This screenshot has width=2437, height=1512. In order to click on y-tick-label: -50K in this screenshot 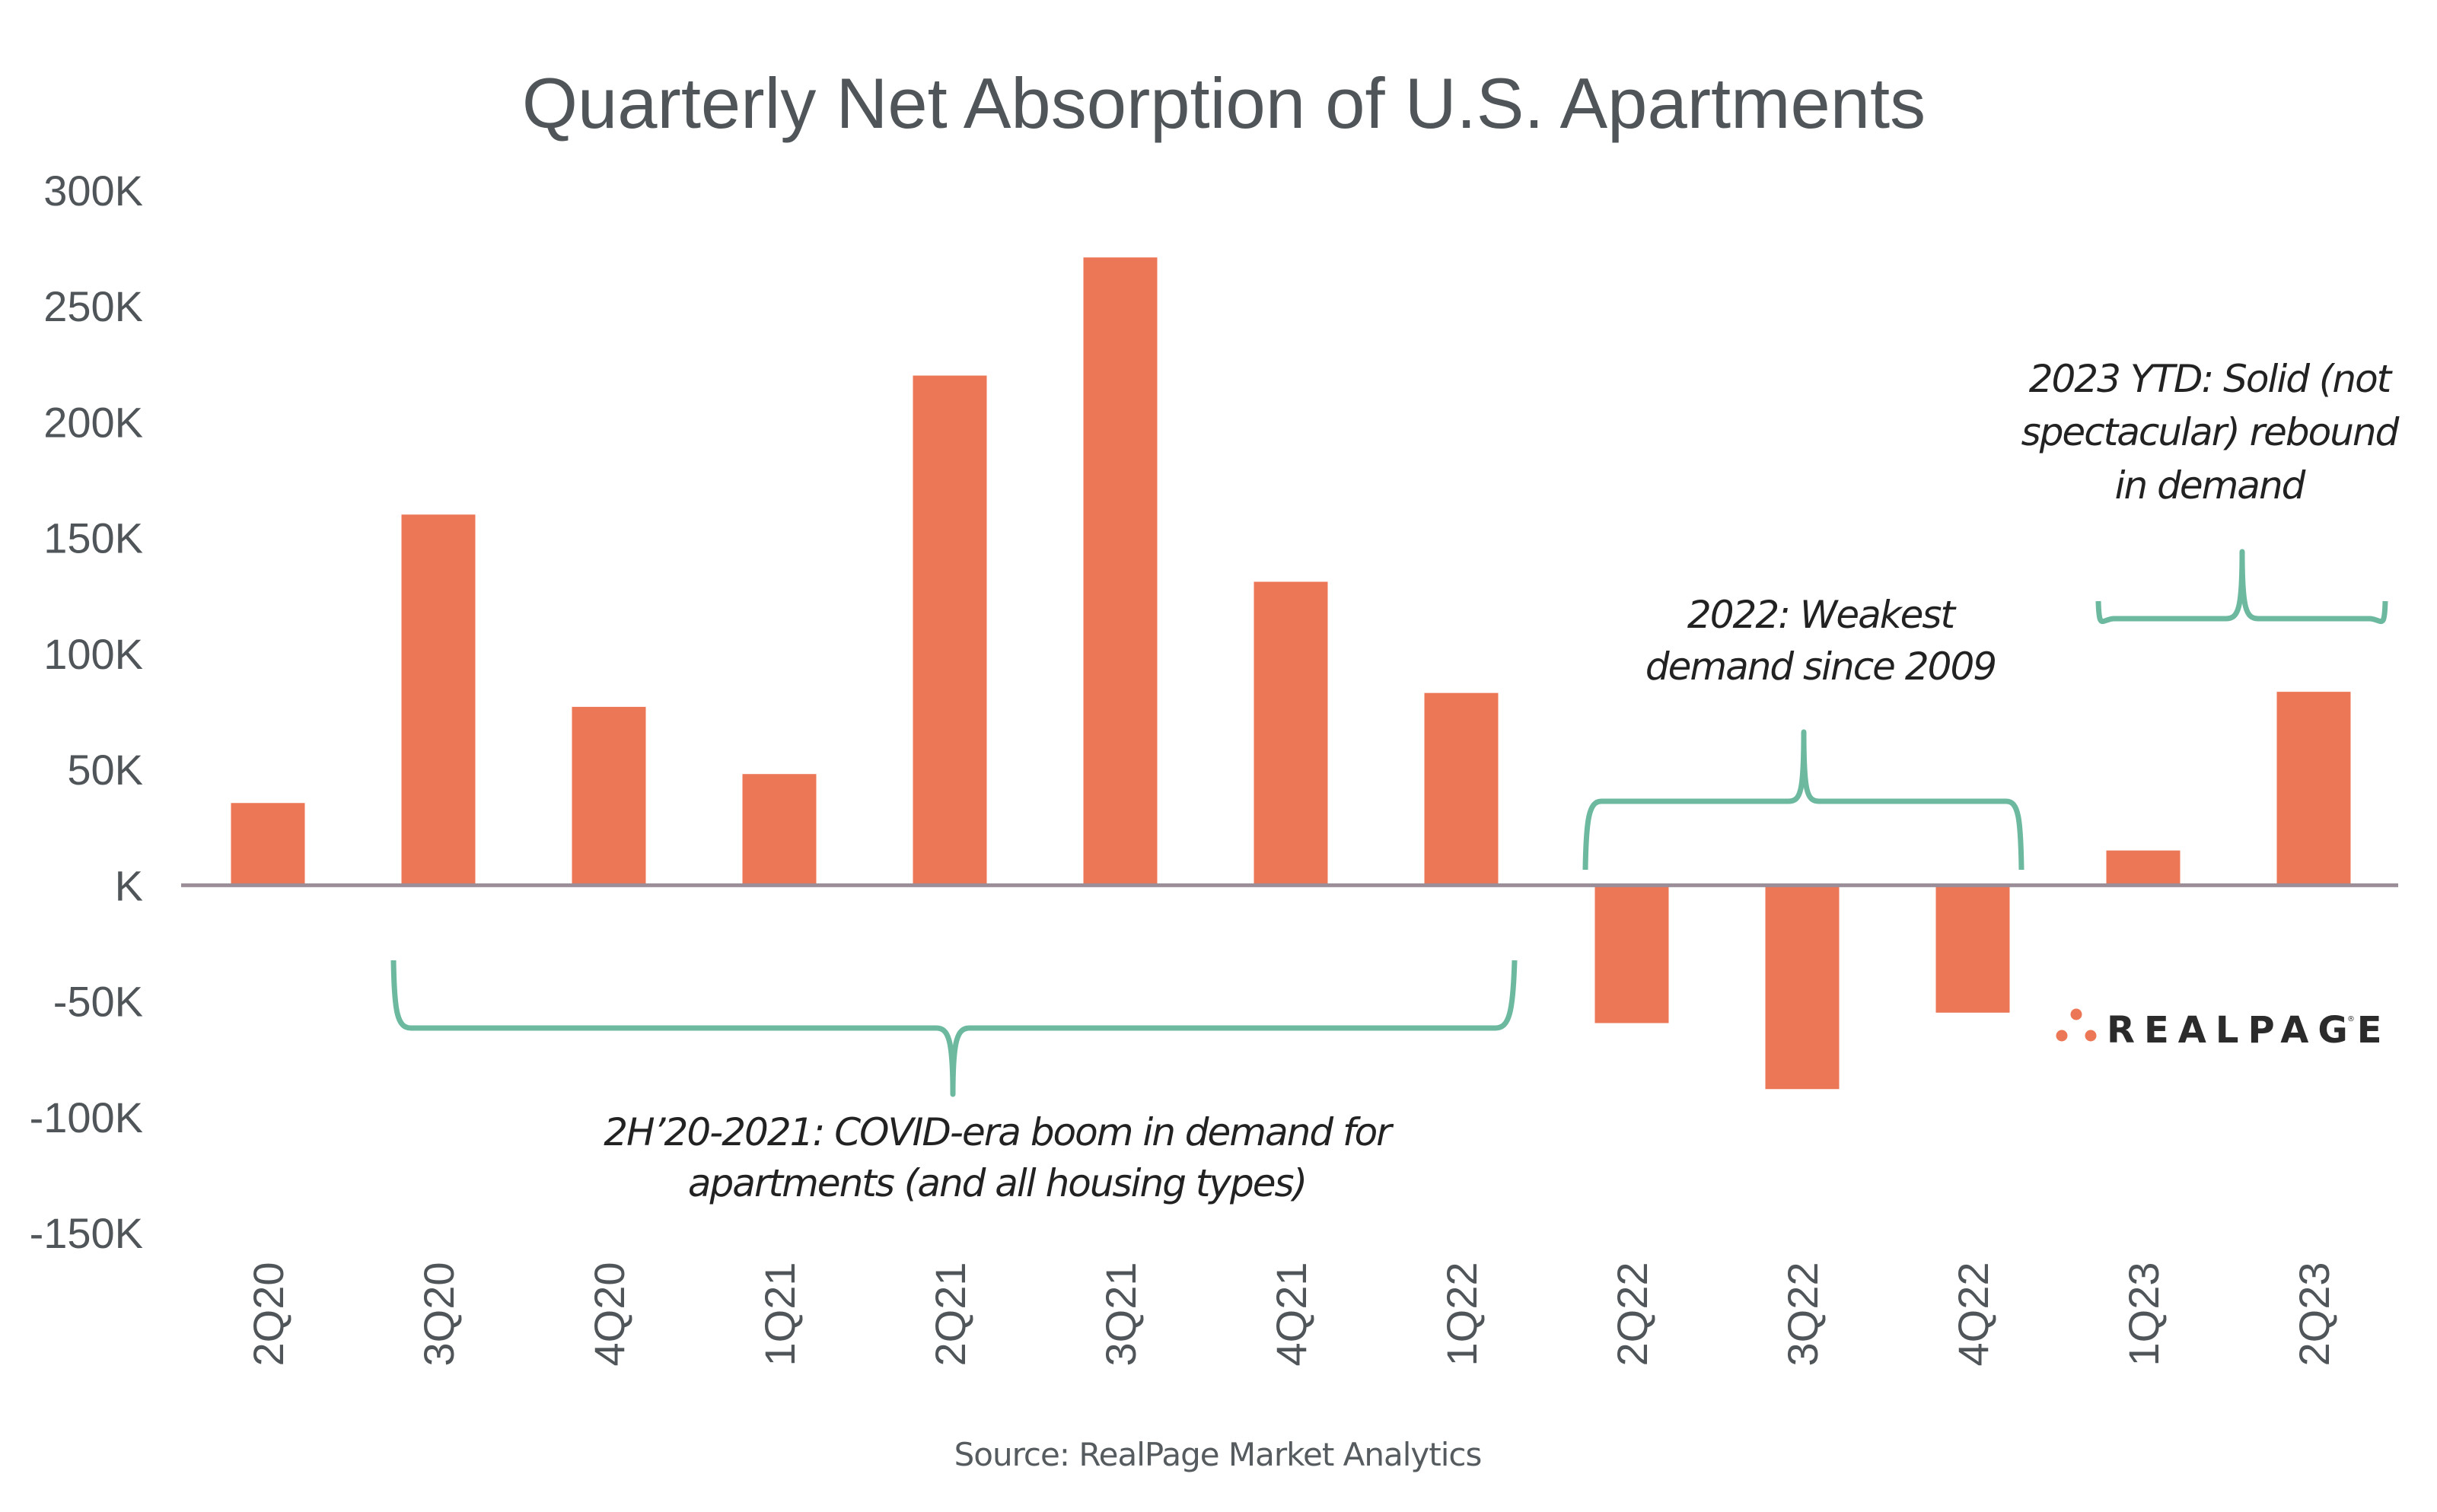, I will do `click(98, 1002)`.